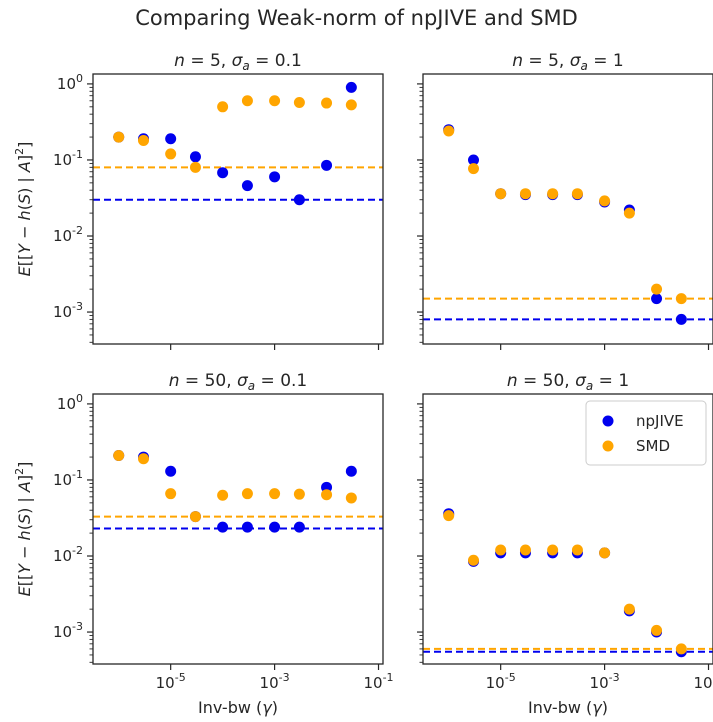  Describe the element at coordinates (608, 421) in the screenshot. I see `legend-marker-npjive` at that location.